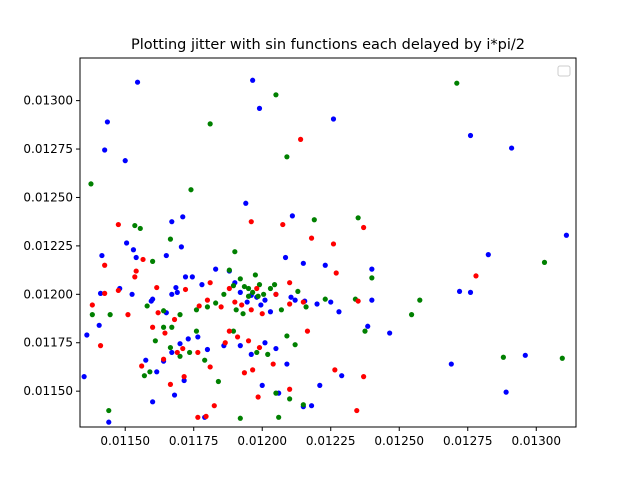 The image size is (640, 480). What do you see at coordinates (48, 149) in the screenshot?
I see `y-tick-label: 0.01275` at bounding box center [48, 149].